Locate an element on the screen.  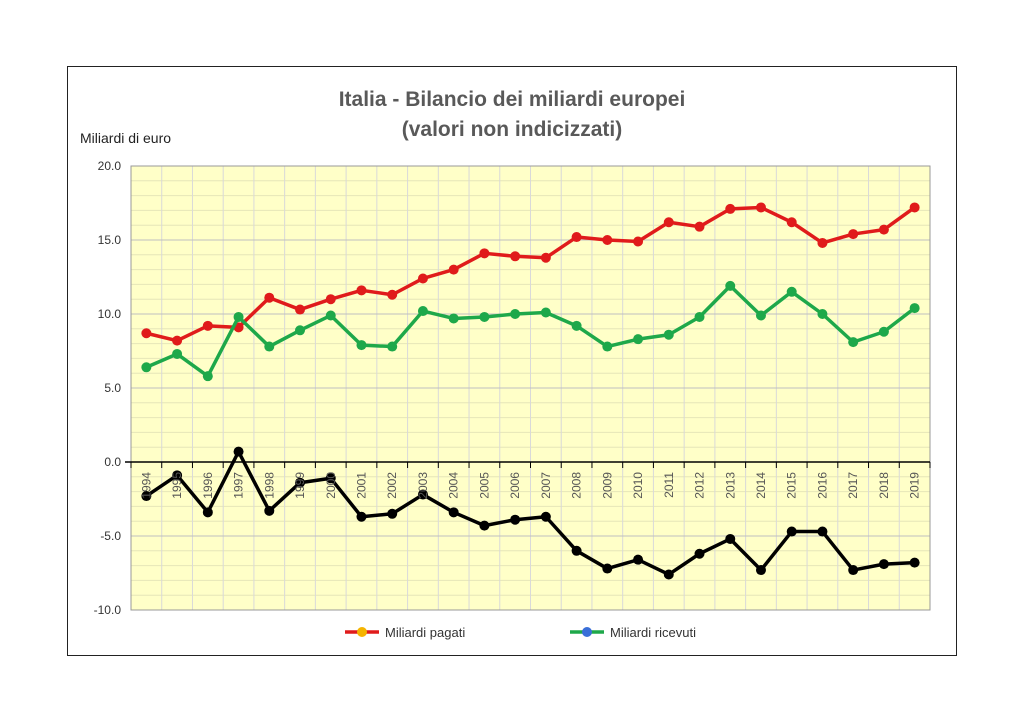
y-tick-label: 20.0 is located at coordinates (110, 166).